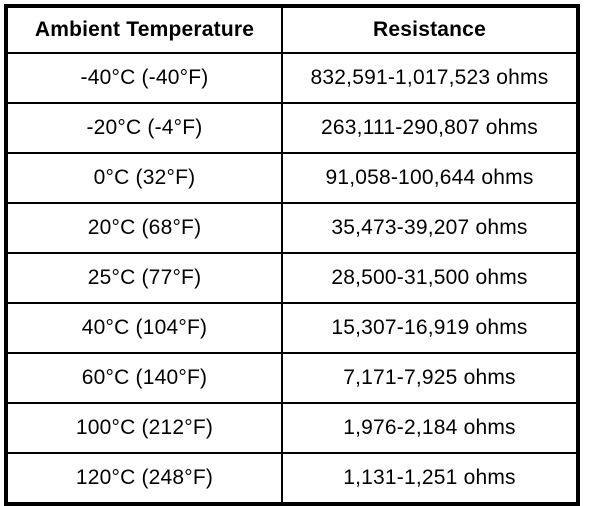 The height and width of the screenshot is (506, 608). I want to click on temperature-cell: -20°C (-4°F), so click(144, 128).